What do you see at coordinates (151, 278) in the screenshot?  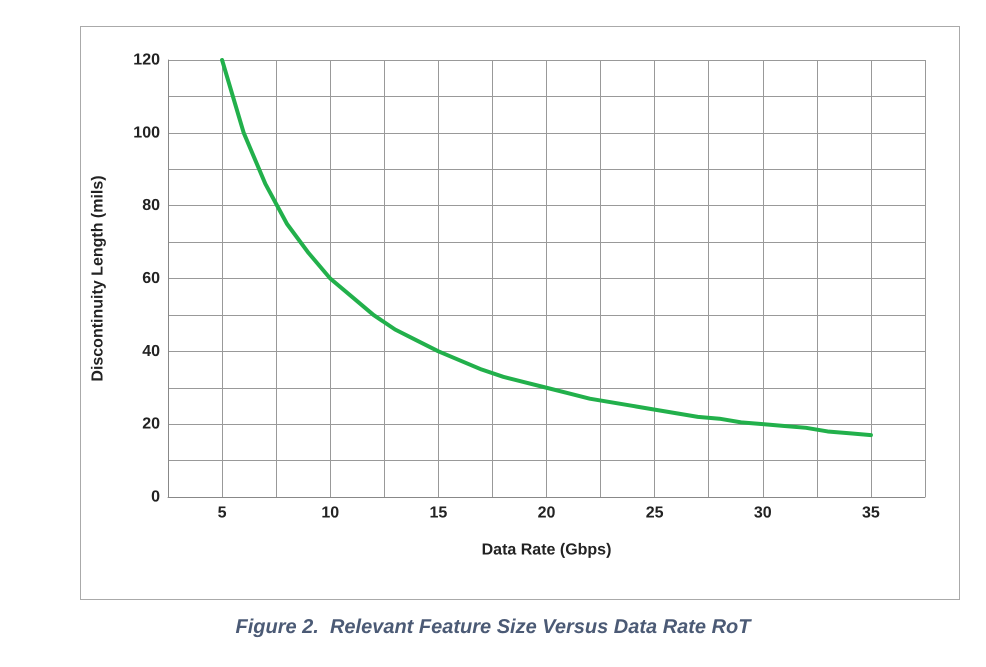 I see `y-tick-label: 60` at bounding box center [151, 278].